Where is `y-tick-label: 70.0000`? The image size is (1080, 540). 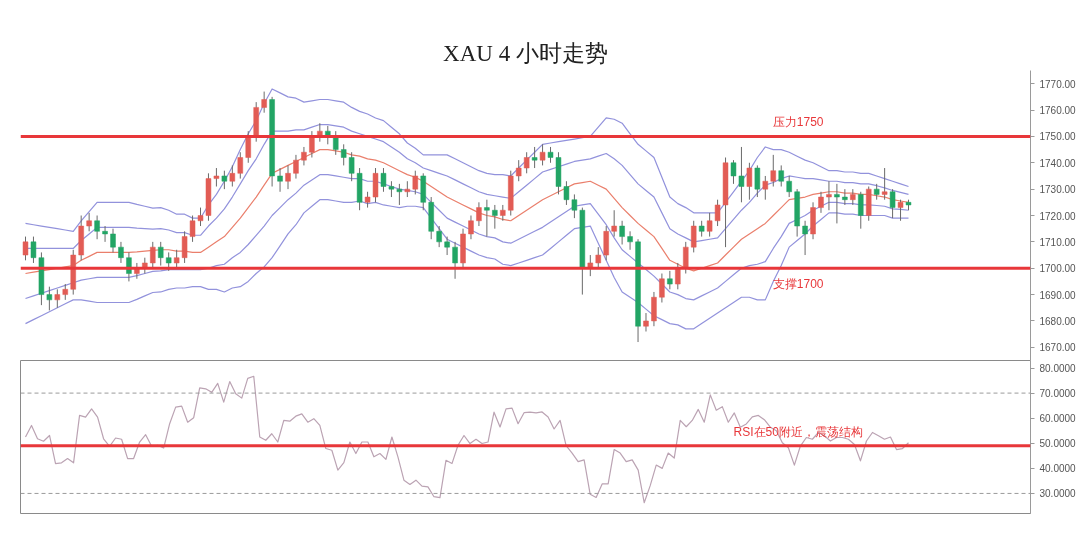 y-tick-label: 70.0000 is located at coordinates (1058, 394).